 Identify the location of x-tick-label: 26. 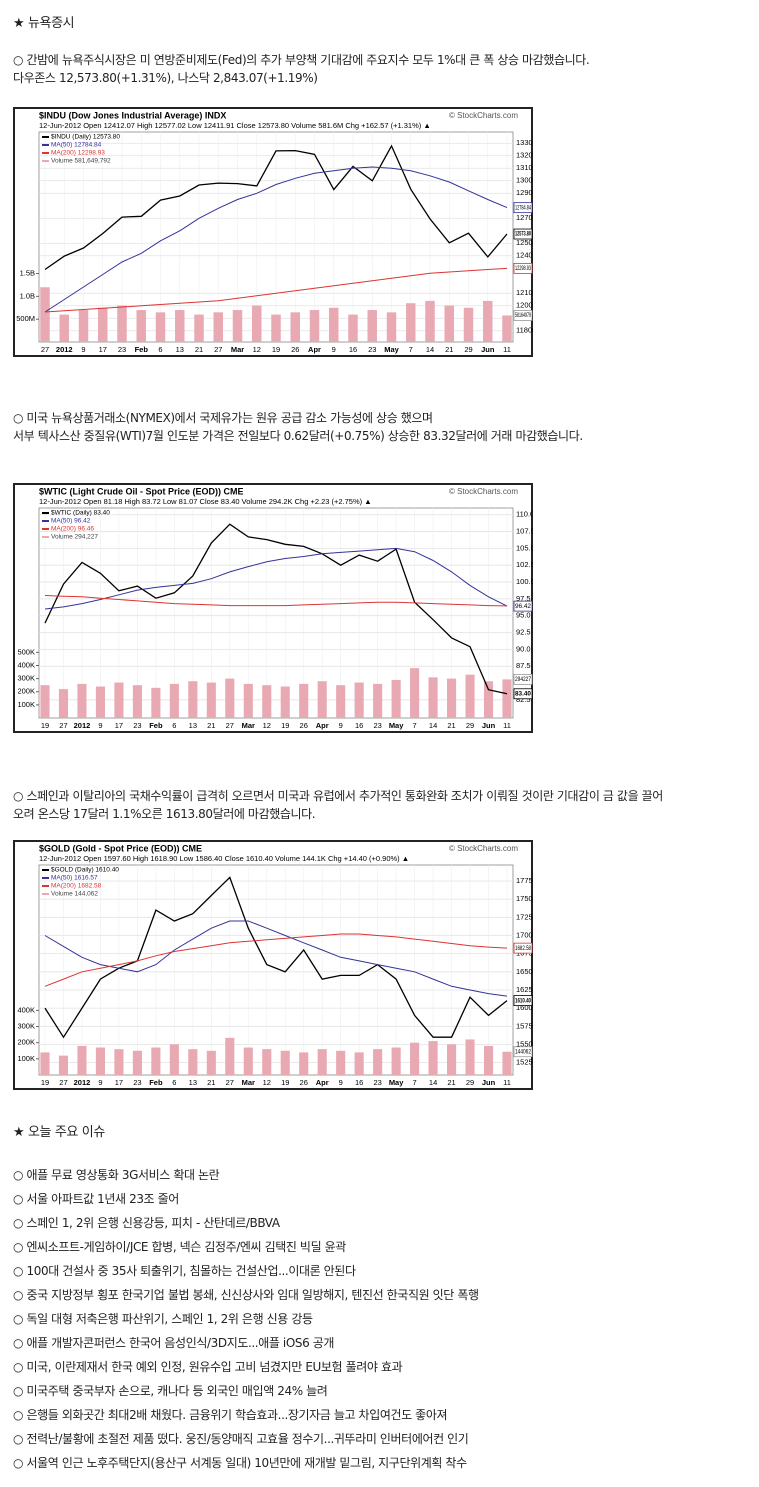
(304, 725).